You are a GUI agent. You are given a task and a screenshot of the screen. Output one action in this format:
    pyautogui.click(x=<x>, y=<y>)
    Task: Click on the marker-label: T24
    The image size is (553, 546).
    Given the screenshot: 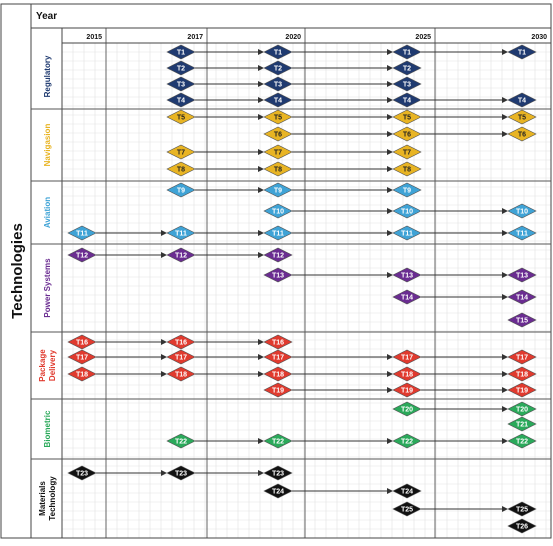 What is the action you would take?
    pyautogui.click(x=278, y=492)
    